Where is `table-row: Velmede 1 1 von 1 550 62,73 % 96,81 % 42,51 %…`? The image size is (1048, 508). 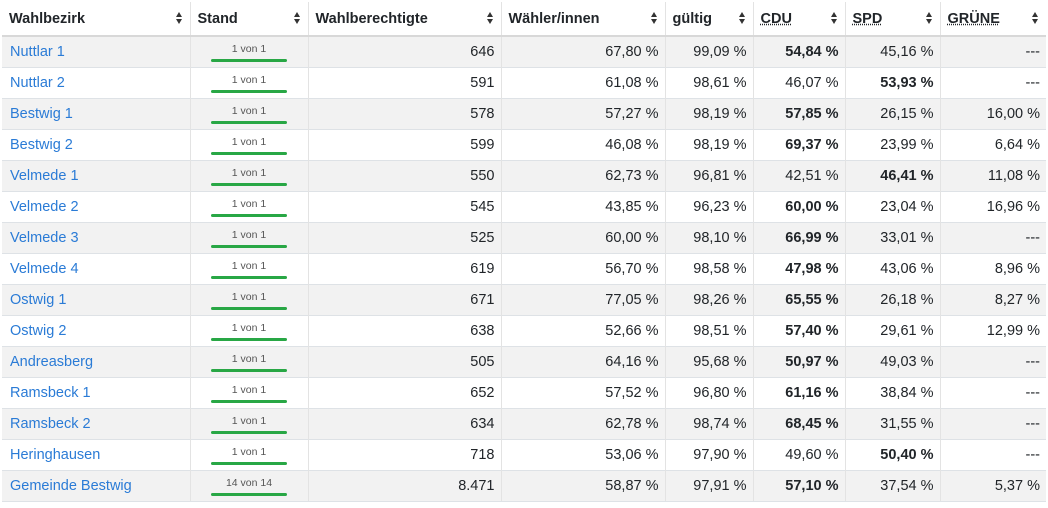 table-row: Velmede 1 1 von 1 550 62,73 % 96,81 % 42,51 %… is located at coordinates (524, 176).